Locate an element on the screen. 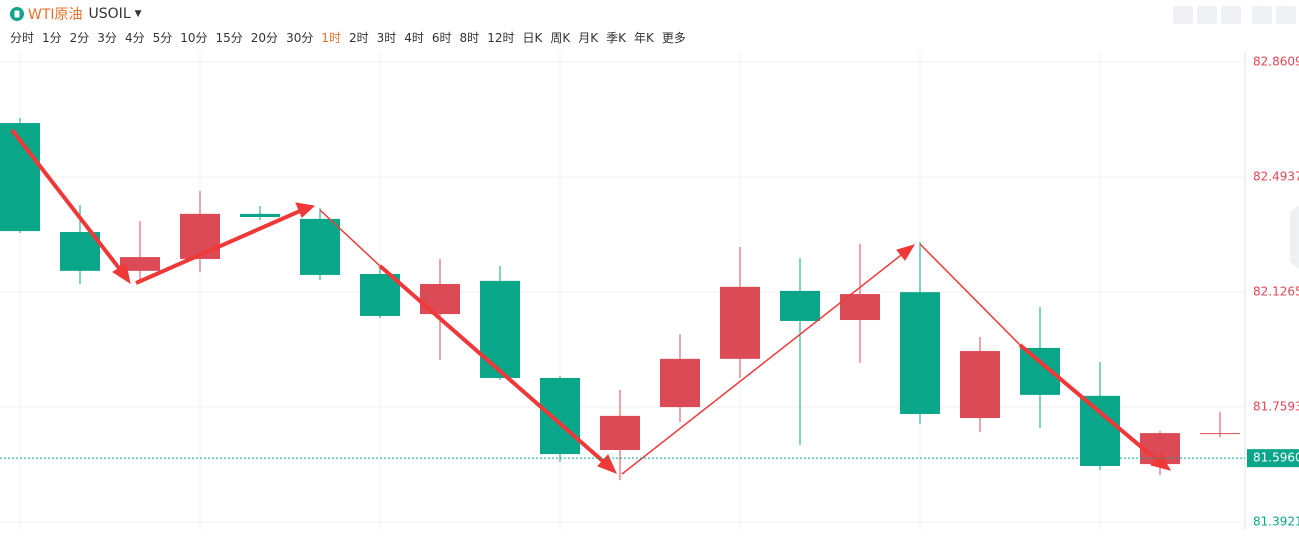  period-tab: 月K is located at coordinates (588, 38).